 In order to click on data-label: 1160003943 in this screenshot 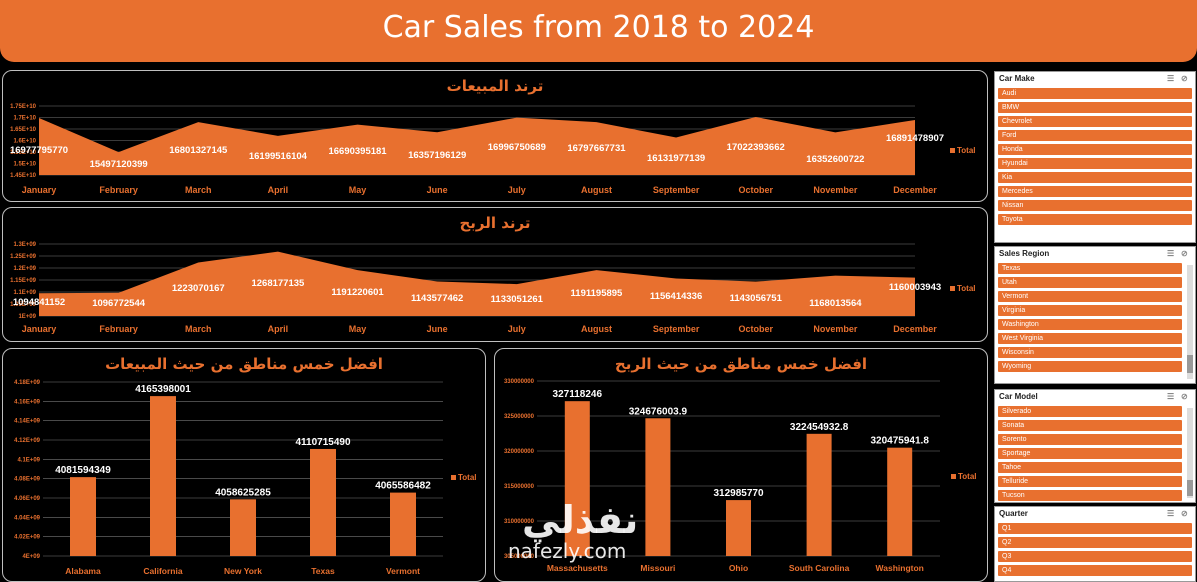, I will do `click(915, 287)`.